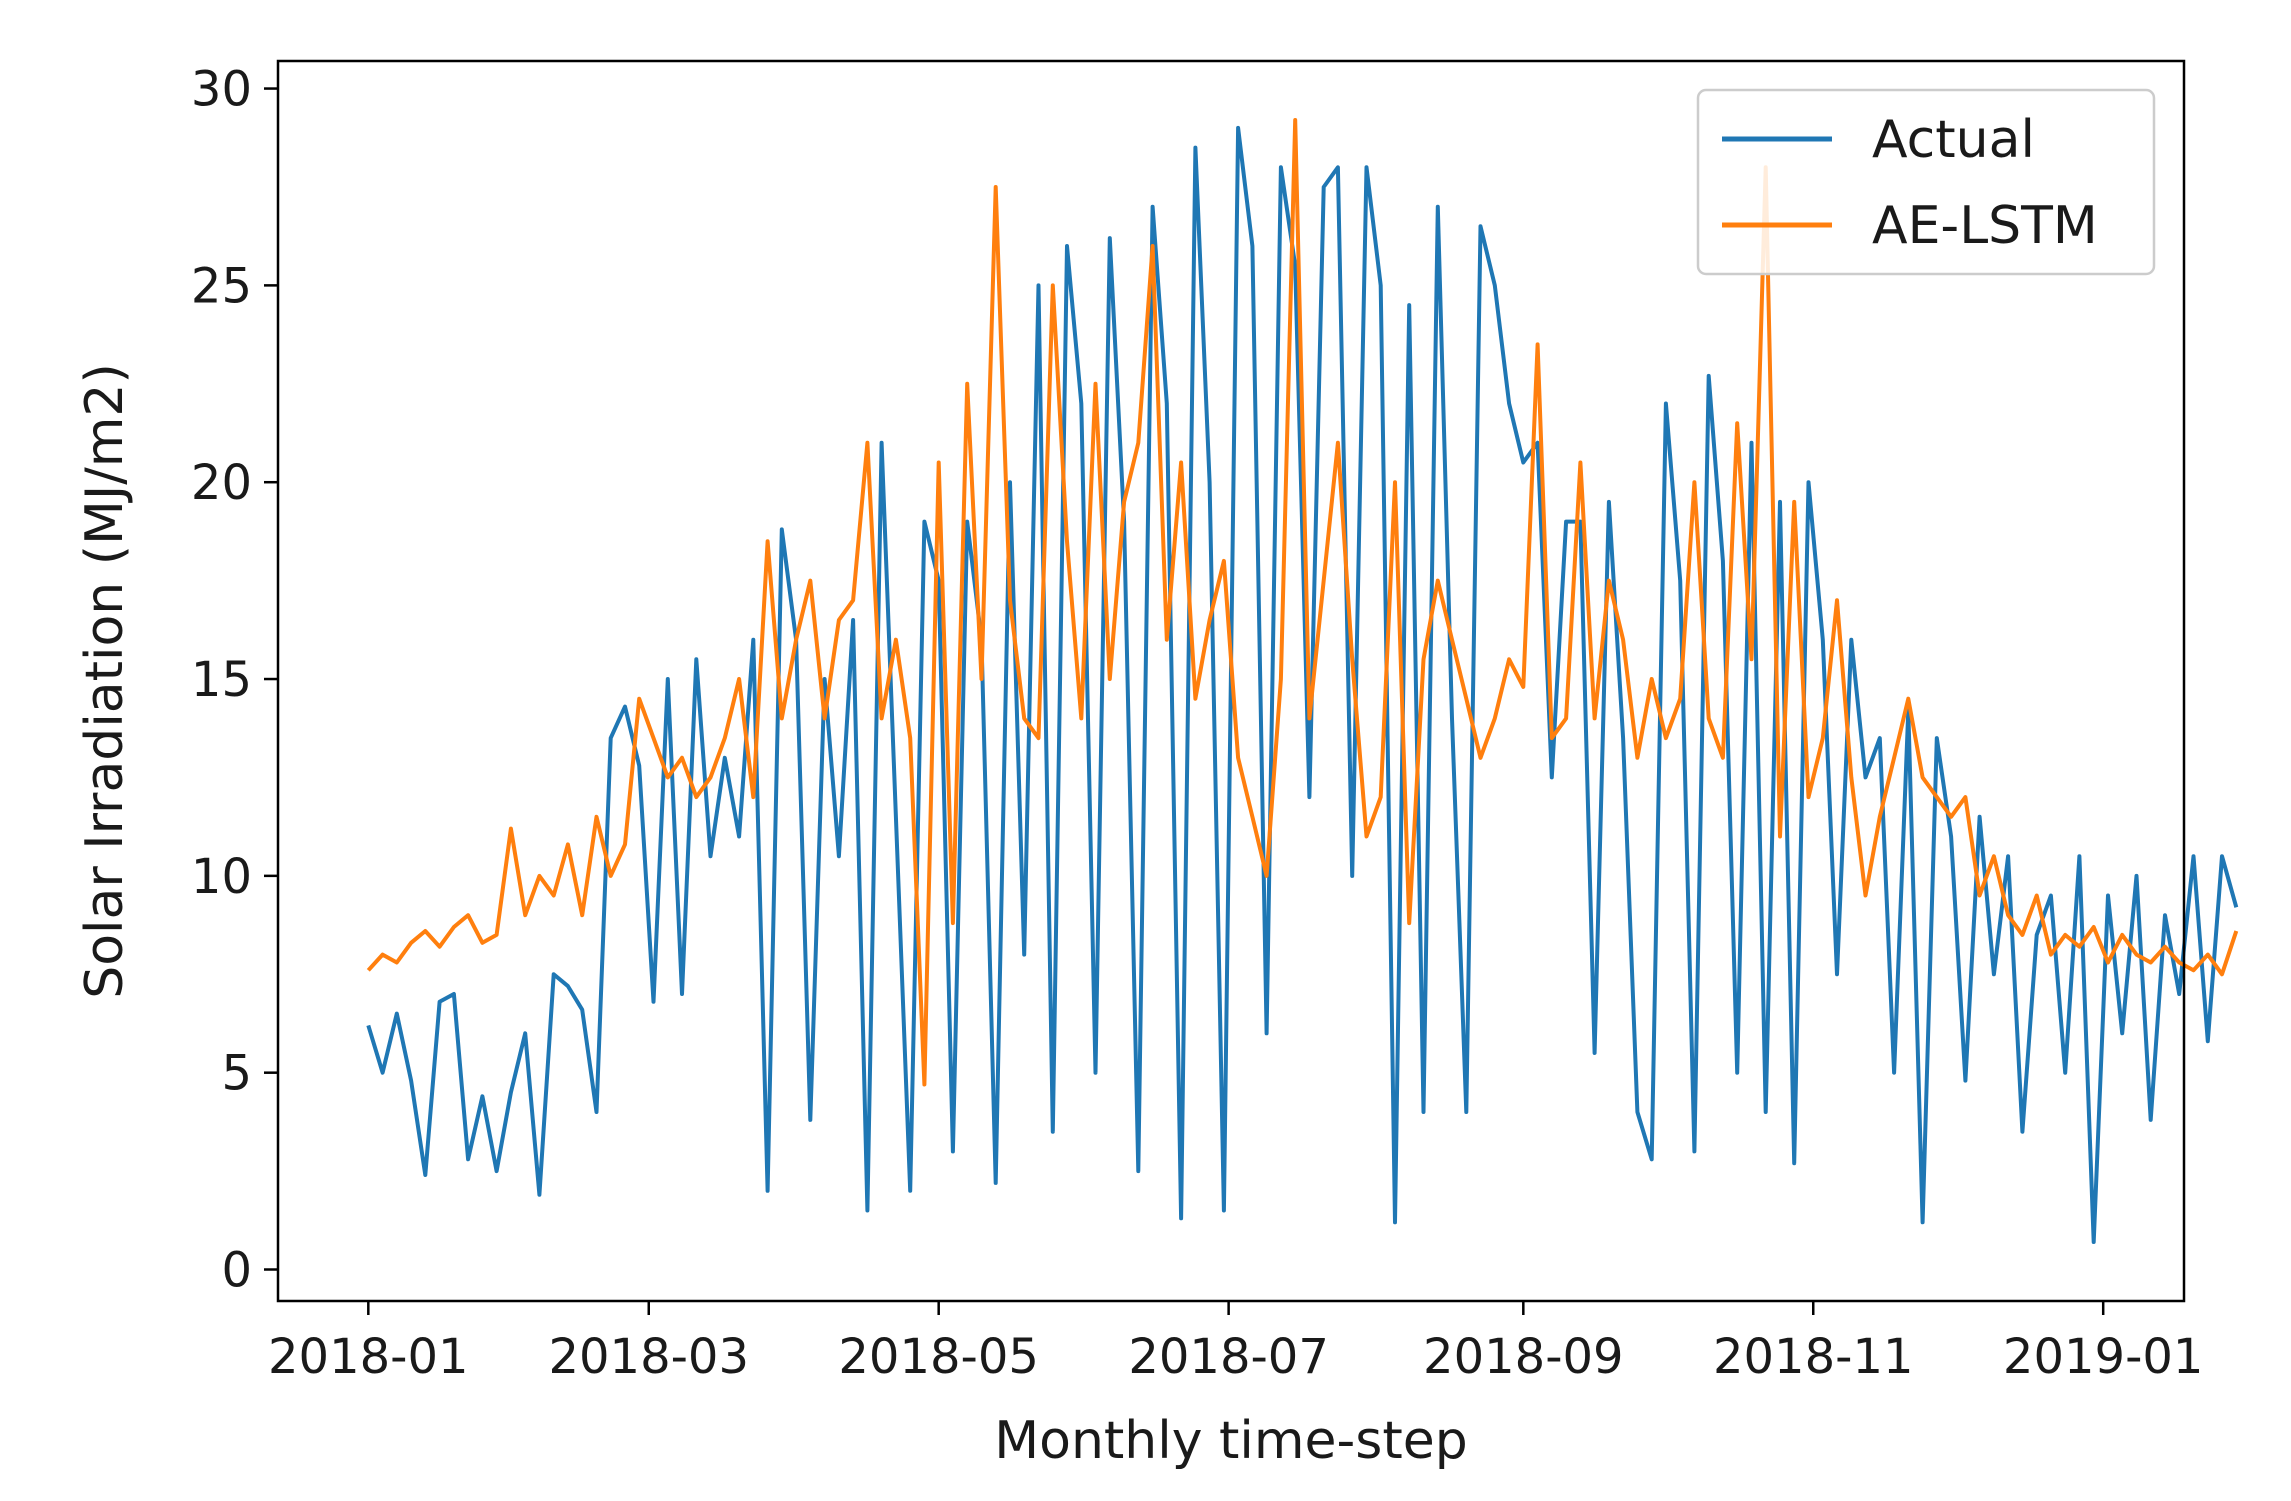  Describe the element at coordinates (1523, 1357) in the screenshot. I see `x-tick-label: 2018-09` at that location.